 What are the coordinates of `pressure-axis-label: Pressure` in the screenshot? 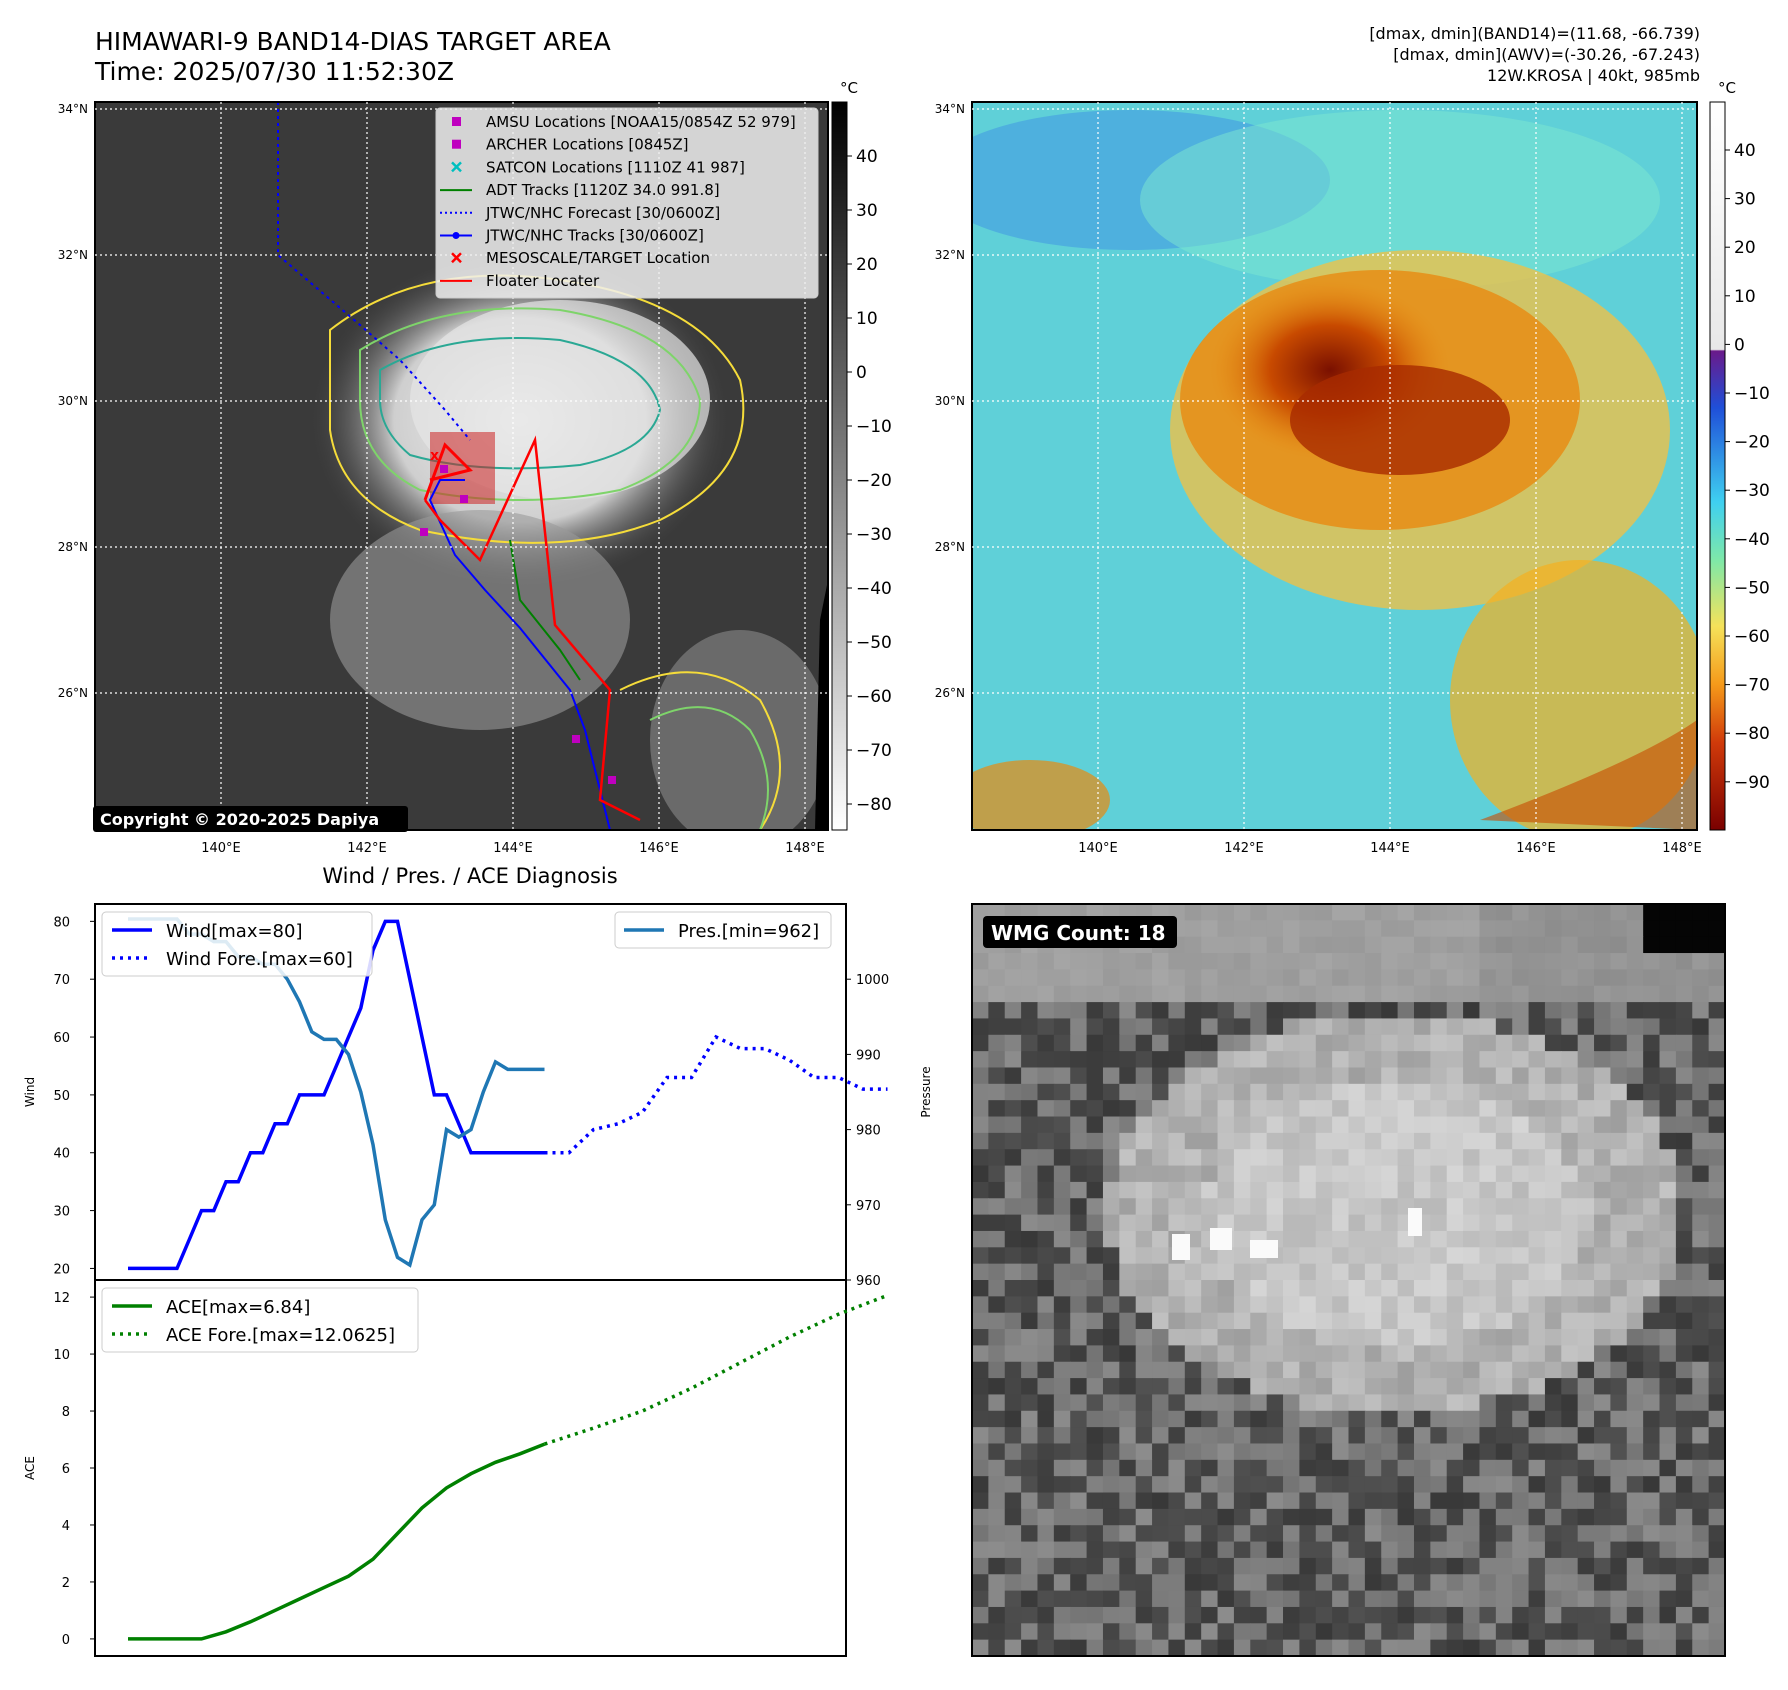 It's located at (926, 1091).